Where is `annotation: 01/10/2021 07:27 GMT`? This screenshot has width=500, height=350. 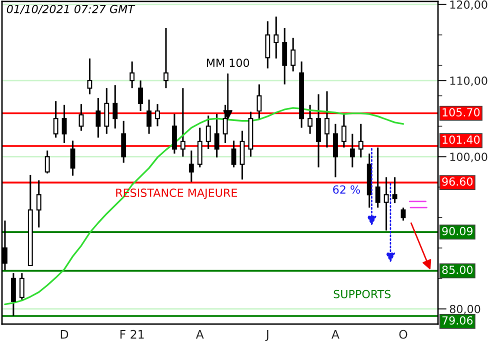
annotation: 01/10/2021 07:27 GMT is located at coordinates (71, 9).